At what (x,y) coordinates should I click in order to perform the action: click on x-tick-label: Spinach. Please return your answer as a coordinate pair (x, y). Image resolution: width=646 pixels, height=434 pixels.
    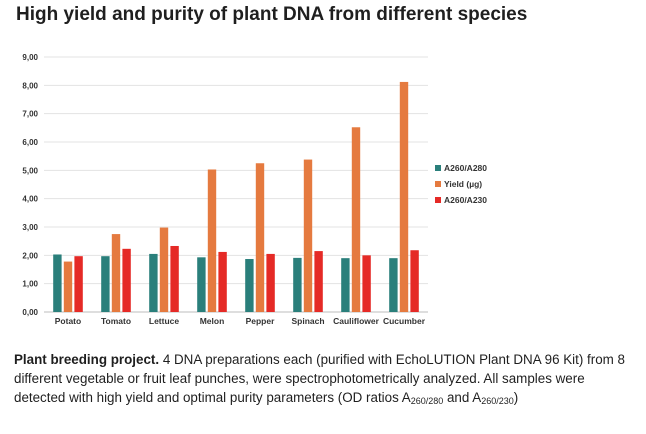
    Looking at the image, I should click on (307, 321).